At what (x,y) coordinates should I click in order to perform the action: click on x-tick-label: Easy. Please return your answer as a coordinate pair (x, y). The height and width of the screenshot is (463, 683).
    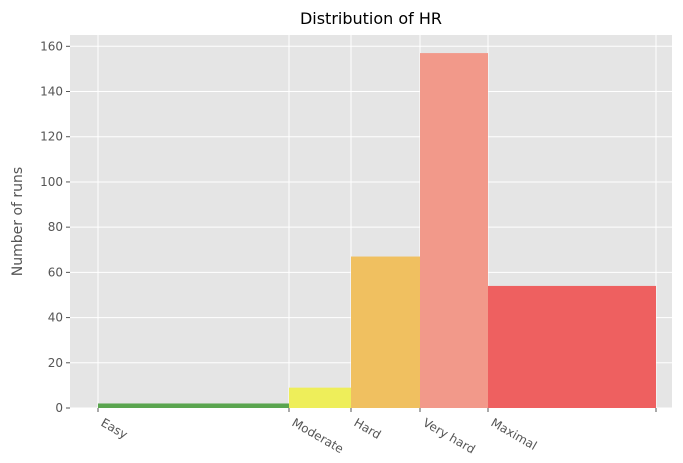
    Looking at the image, I should click on (115, 428).